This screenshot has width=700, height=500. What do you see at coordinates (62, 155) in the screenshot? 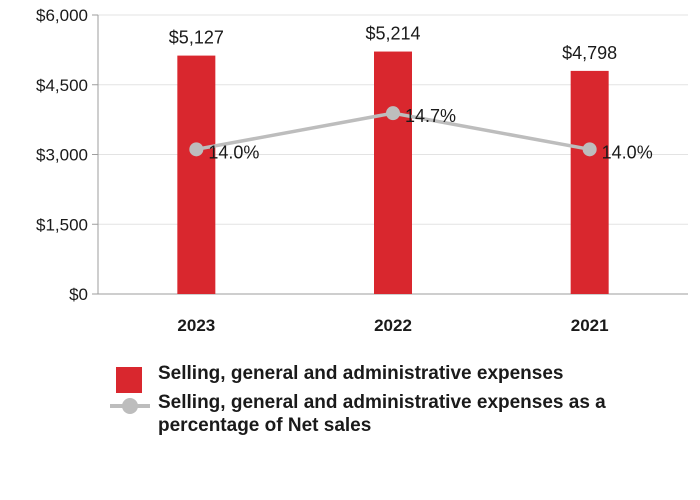
I see `y-tick-label: $3,000` at bounding box center [62, 155].